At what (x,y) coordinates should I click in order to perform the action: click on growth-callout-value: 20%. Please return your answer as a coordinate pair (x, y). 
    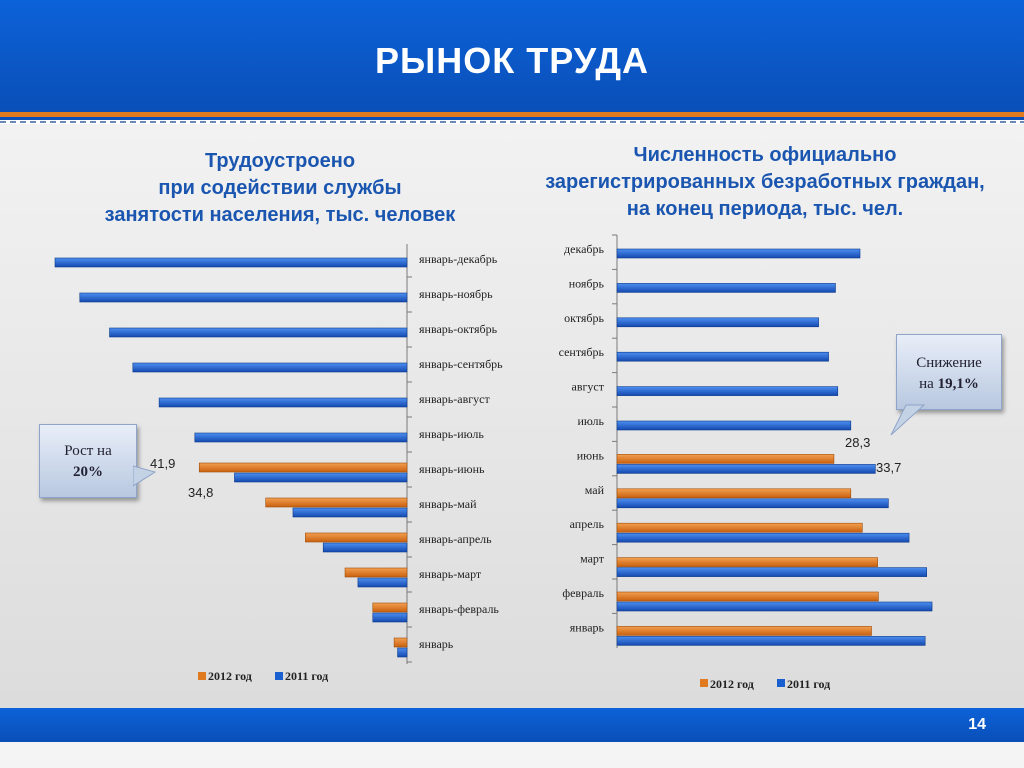
    Looking at the image, I should click on (88, 472).